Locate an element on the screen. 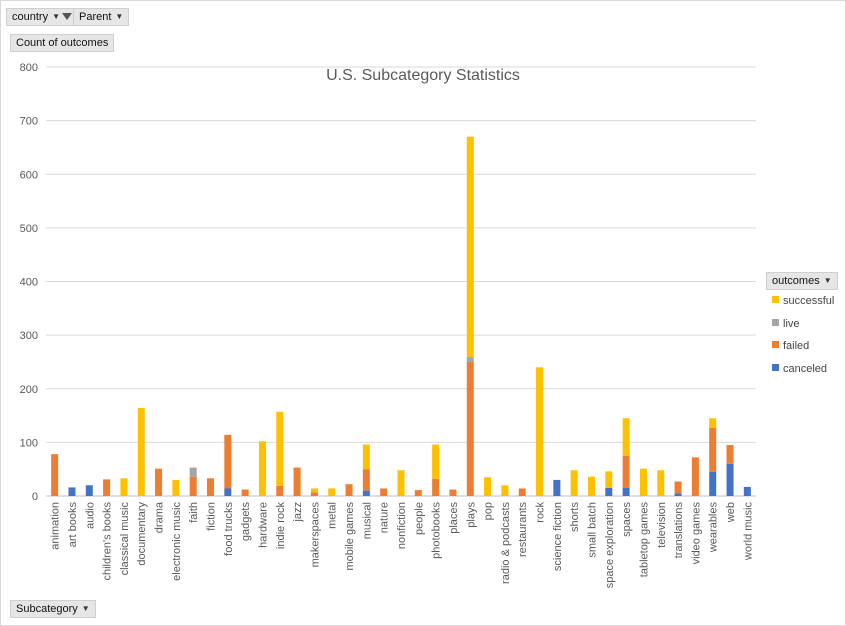  values-field-button: Count of outcomes is located at coordinates (62, 43).